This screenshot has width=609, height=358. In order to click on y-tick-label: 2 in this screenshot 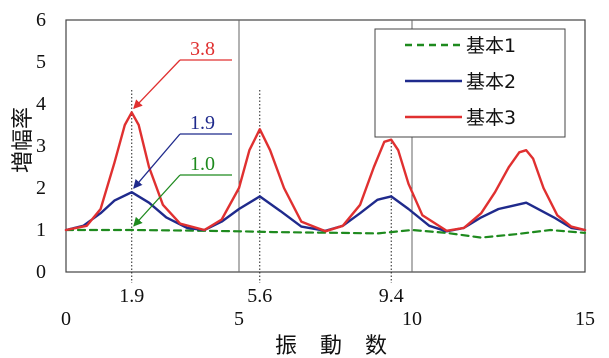, I will do `click(41, 188)`.